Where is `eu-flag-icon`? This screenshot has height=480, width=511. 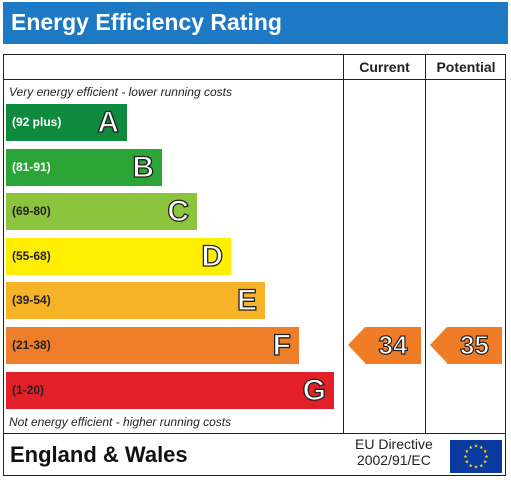
eu-flag-icon is located at coordinates (476, 456).